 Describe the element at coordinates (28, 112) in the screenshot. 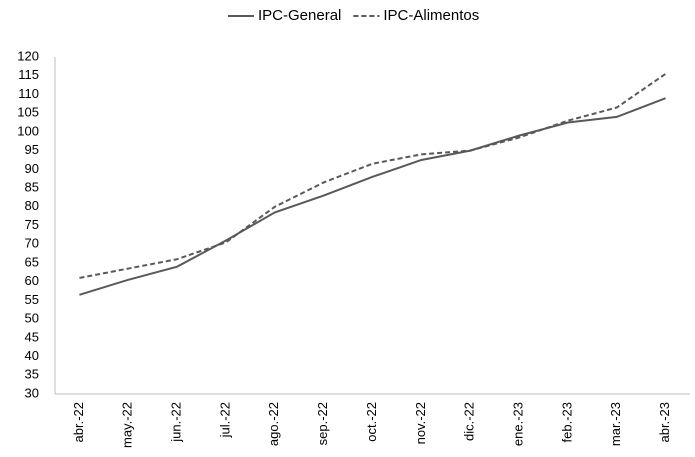

I see `y-tick-label: 105` at that location.